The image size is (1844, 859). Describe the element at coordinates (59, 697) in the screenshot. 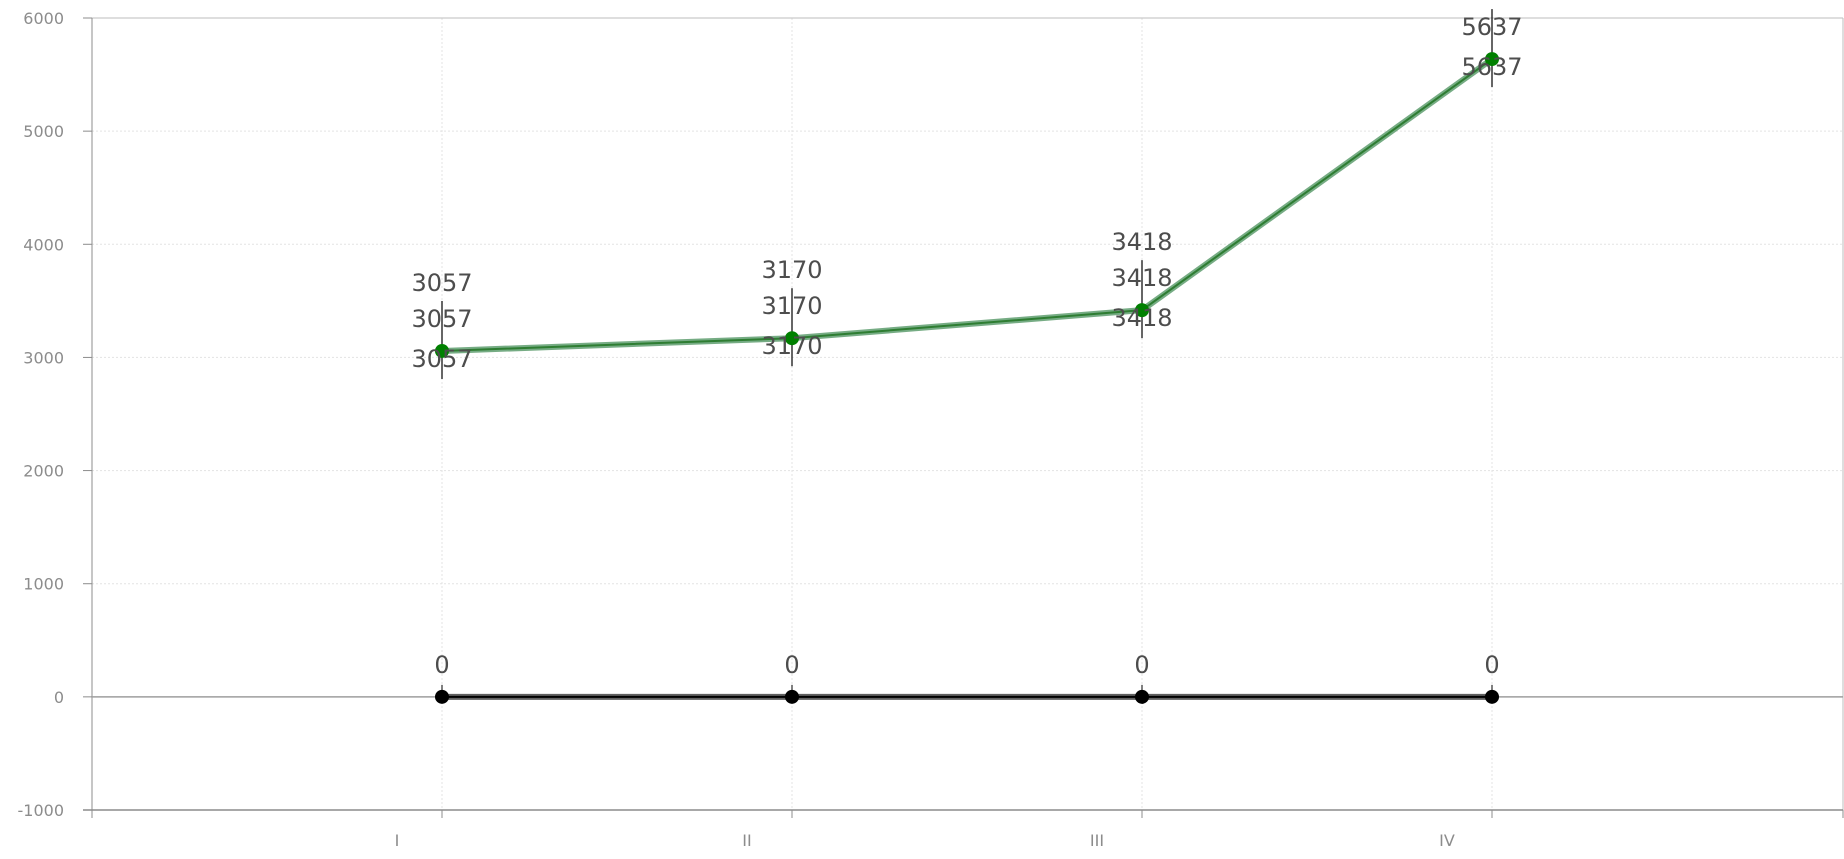

I see `y-tick-label: 0` at that location.